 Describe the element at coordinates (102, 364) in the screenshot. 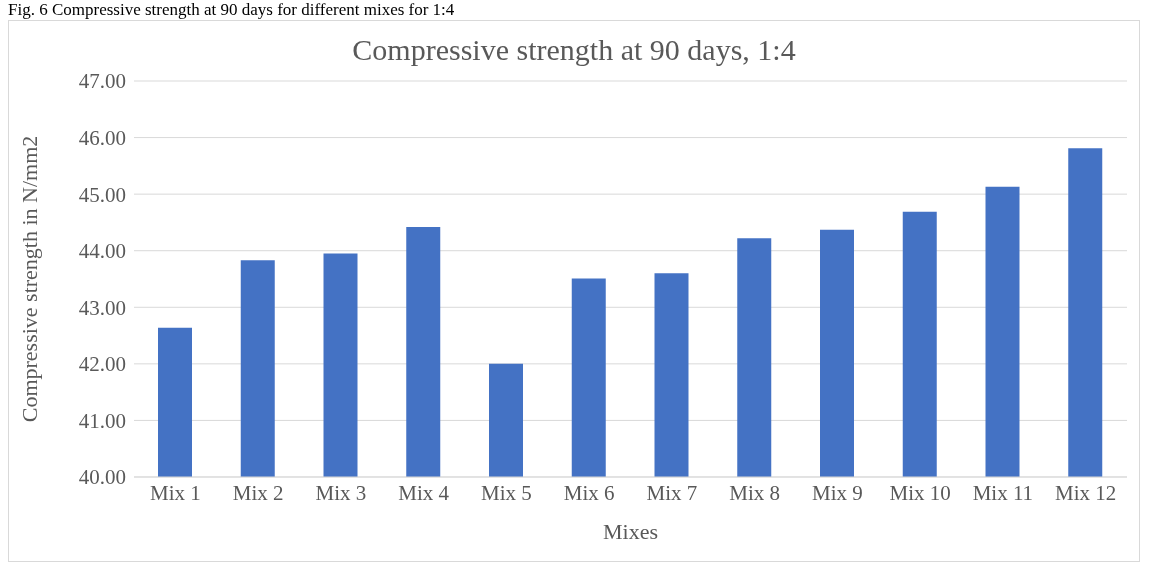

I see `y-tick-label: 42.00` at that location.